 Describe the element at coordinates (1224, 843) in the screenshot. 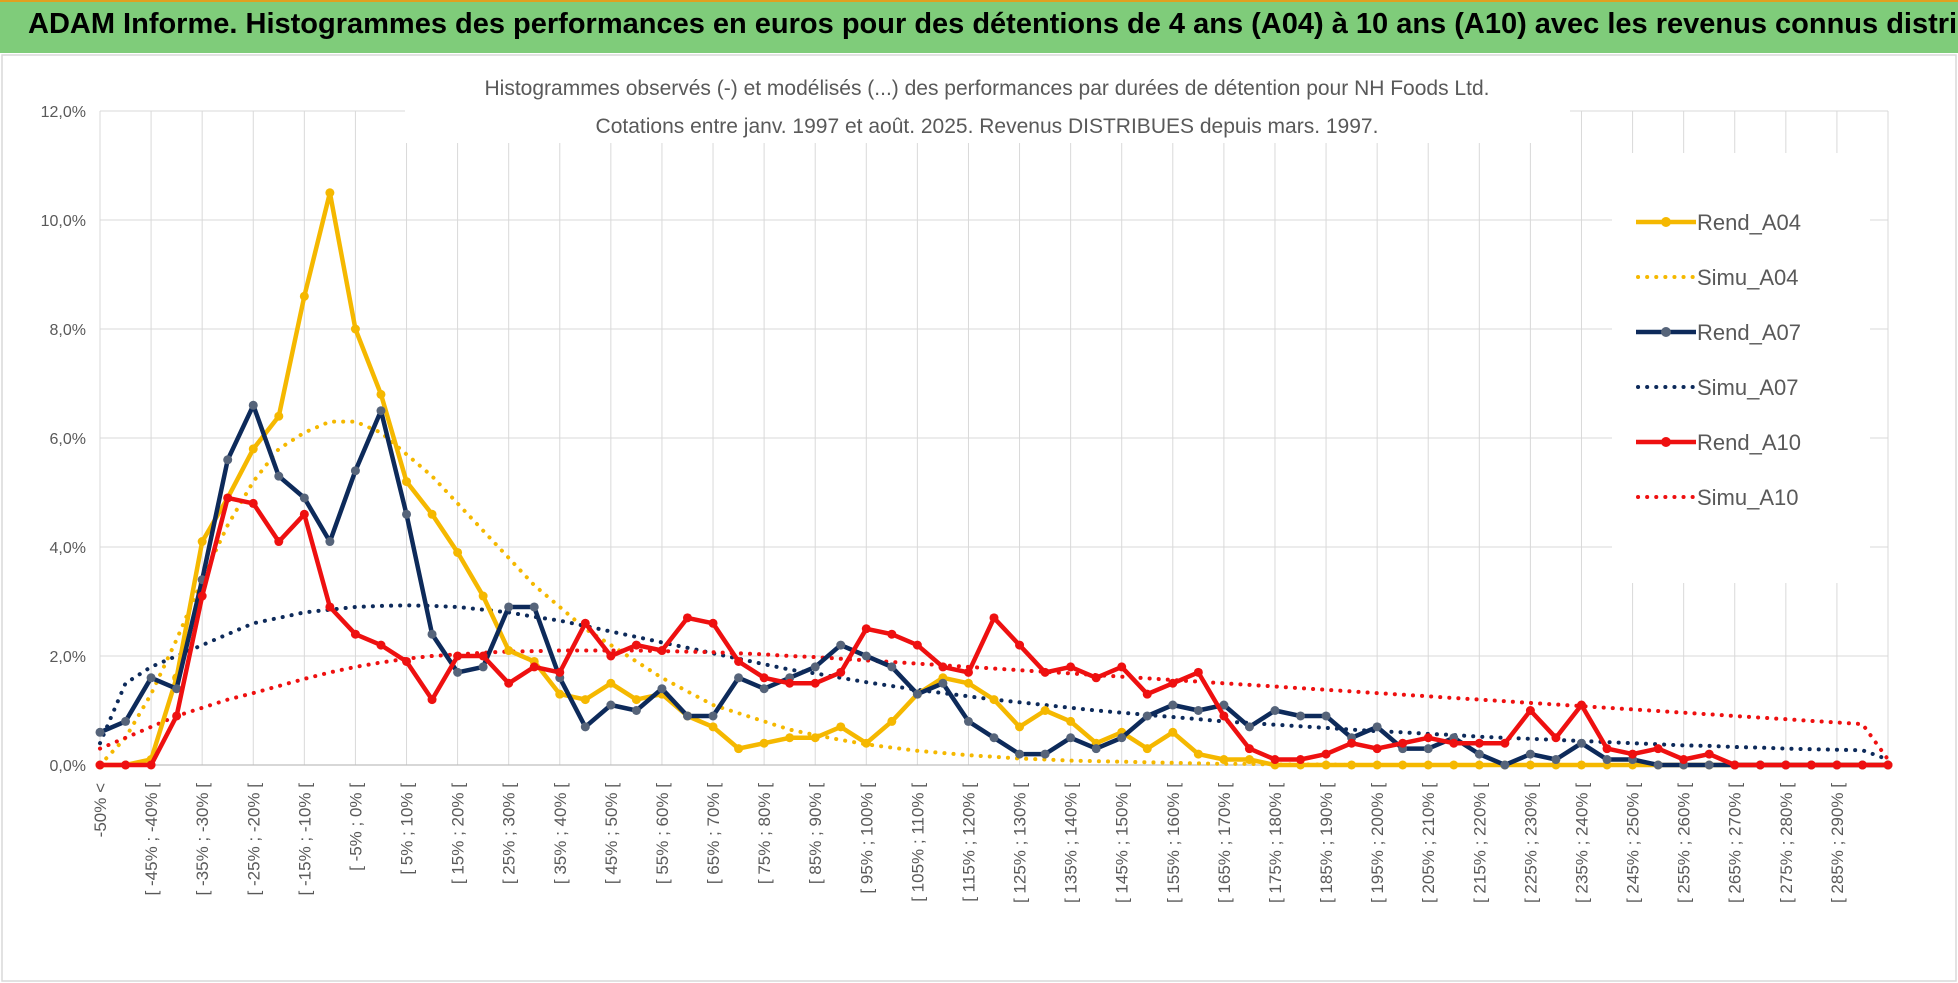

I see `x-tick-label: [ 165% ; 170% [` at that location.